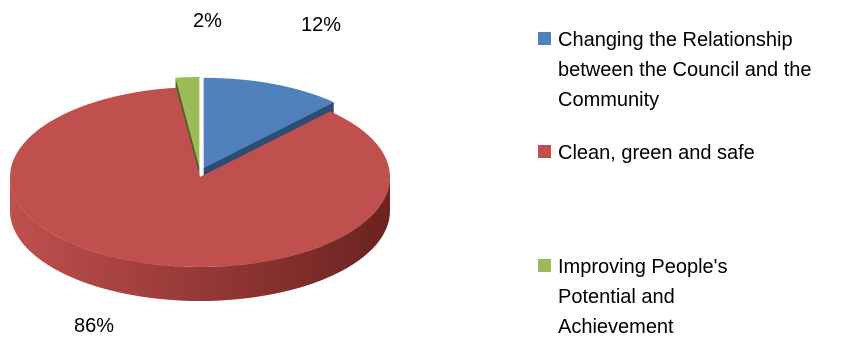 The image size is (842, 342). What do you see at coordinates (544, 151) in the screenshot?
I see `legend-swatch-red` at bounding box center [544, 151].